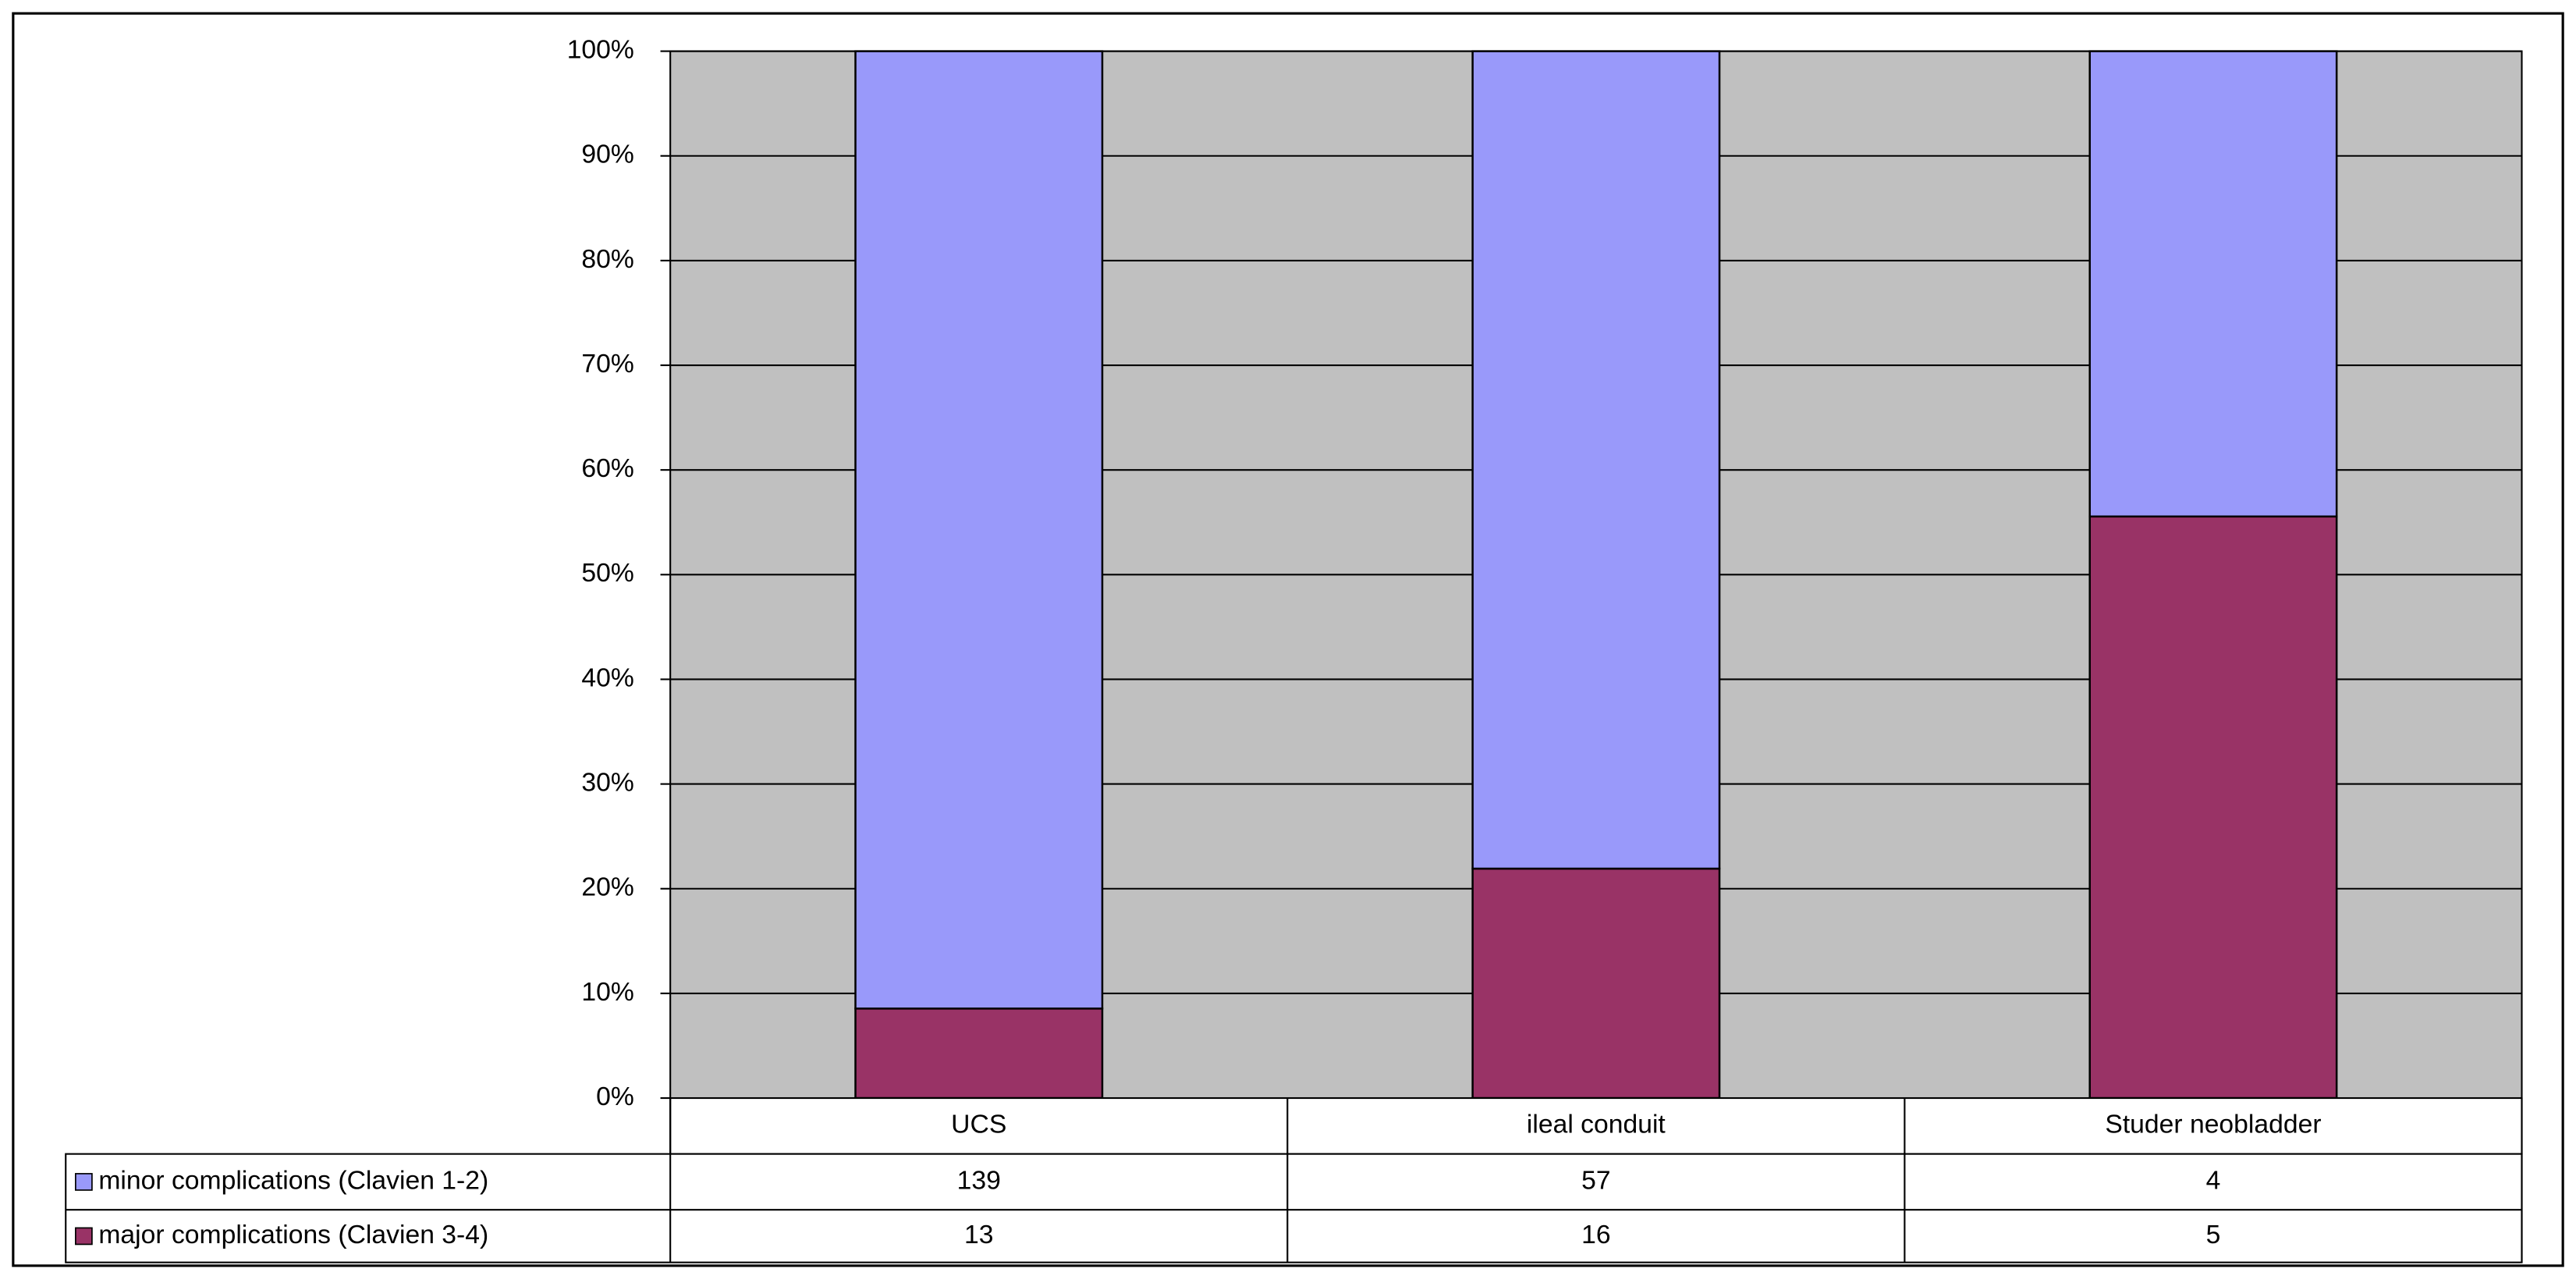 The height and width of the screenshot is (1283, 2576). Describe the element at coordinates (607, 259) in the screenshot. I see `y-tick-label: 80%` at that location.